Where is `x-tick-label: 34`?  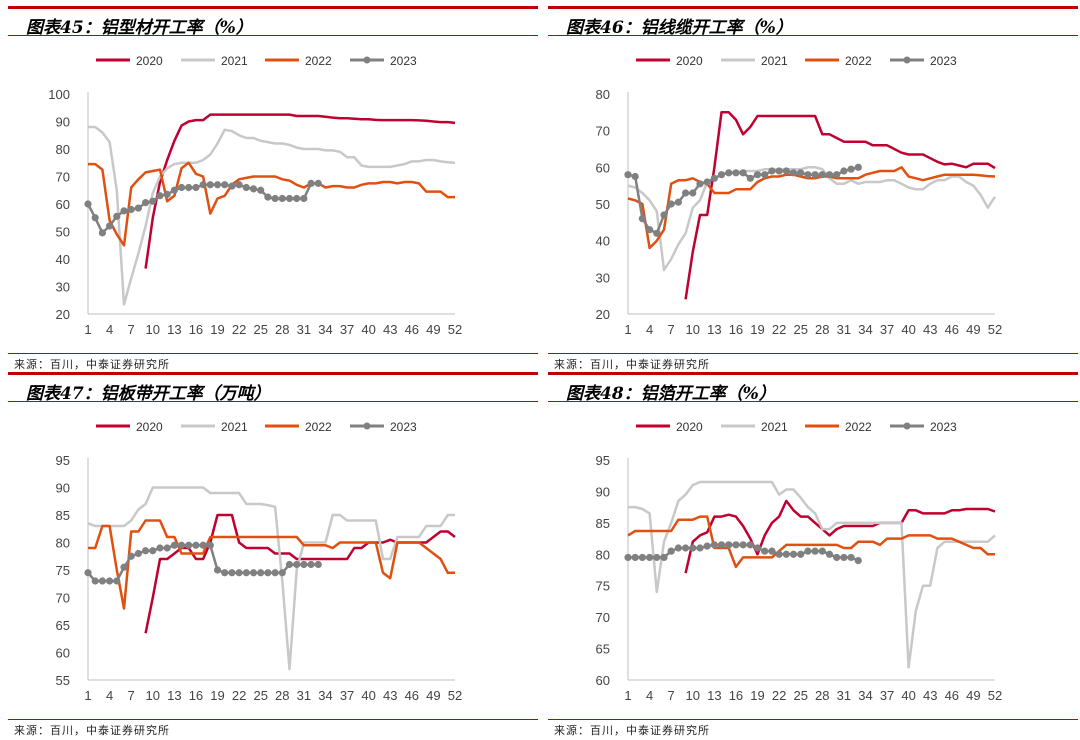
x-tick-label: 34 is located at coordinates (325, 329).